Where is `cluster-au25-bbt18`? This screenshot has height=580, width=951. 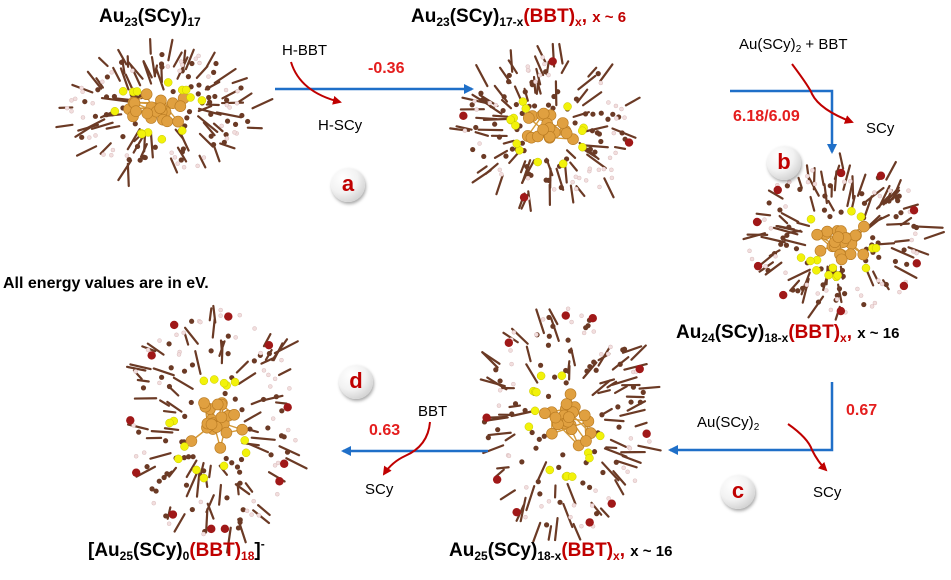
cluster-au25-bbt18 is located at coordinates (216, 429).